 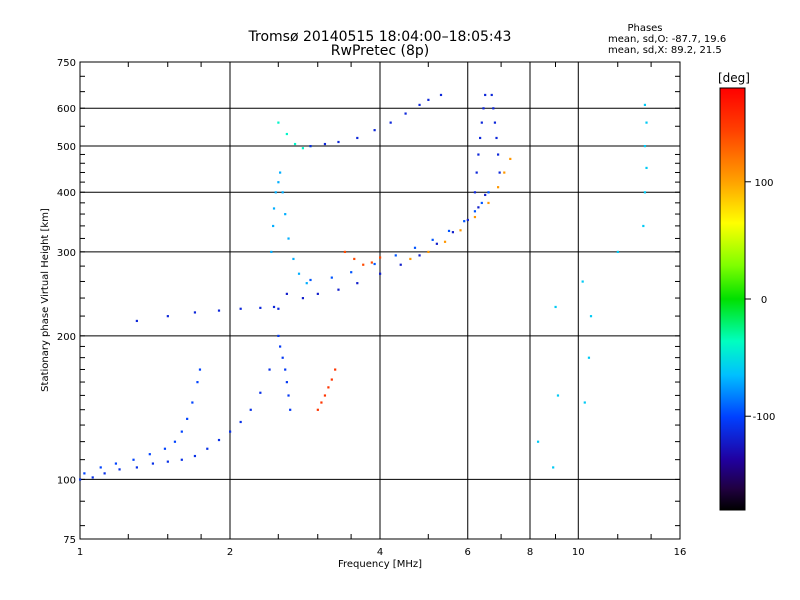 What do you see at coordinates (66, 109) in the screenshot?
I see `y-tick-label: 600` at bounding box center [66, 109].